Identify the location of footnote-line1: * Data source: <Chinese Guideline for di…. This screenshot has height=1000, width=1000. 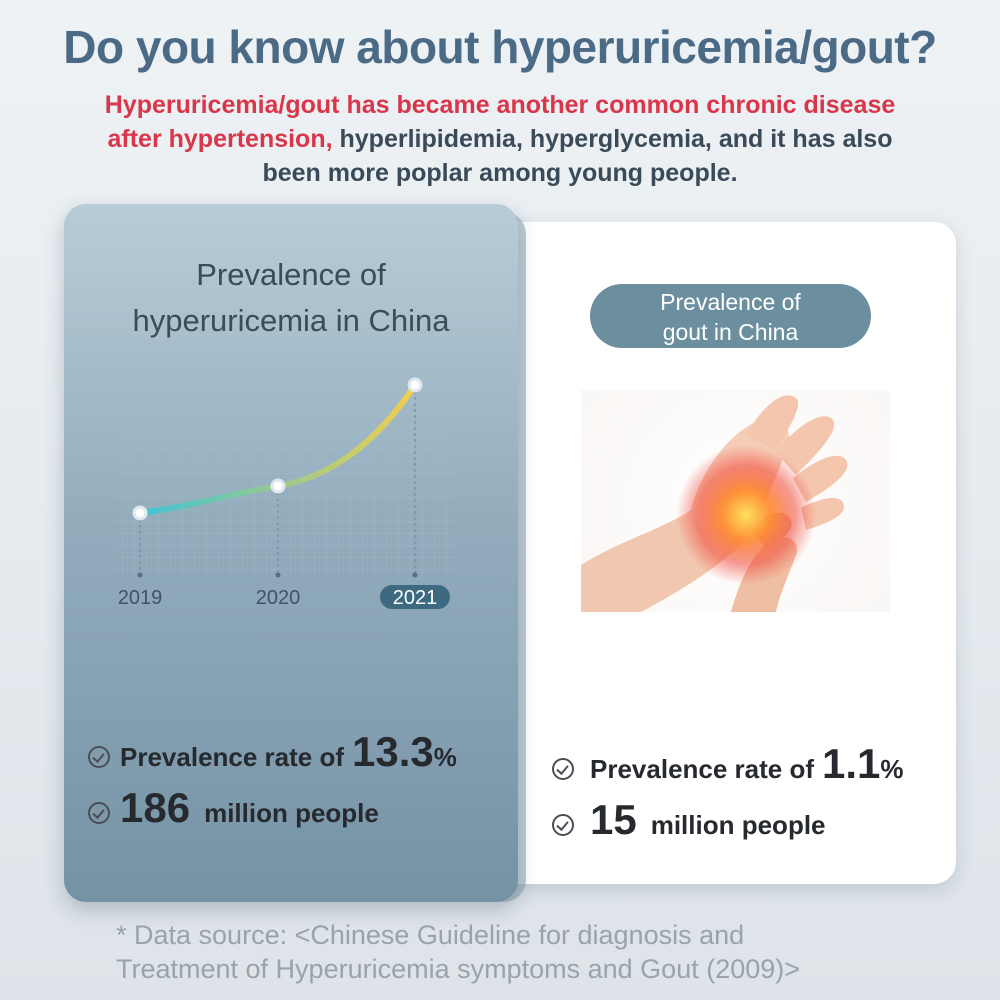
(430, 935).